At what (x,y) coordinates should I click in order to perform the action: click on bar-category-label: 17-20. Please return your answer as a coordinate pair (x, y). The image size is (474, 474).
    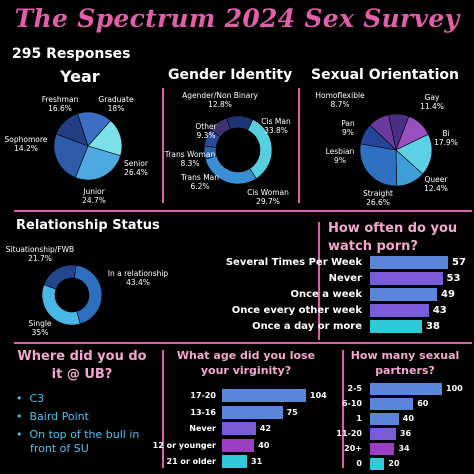
    Looking at the image, I should click on (203, 395).